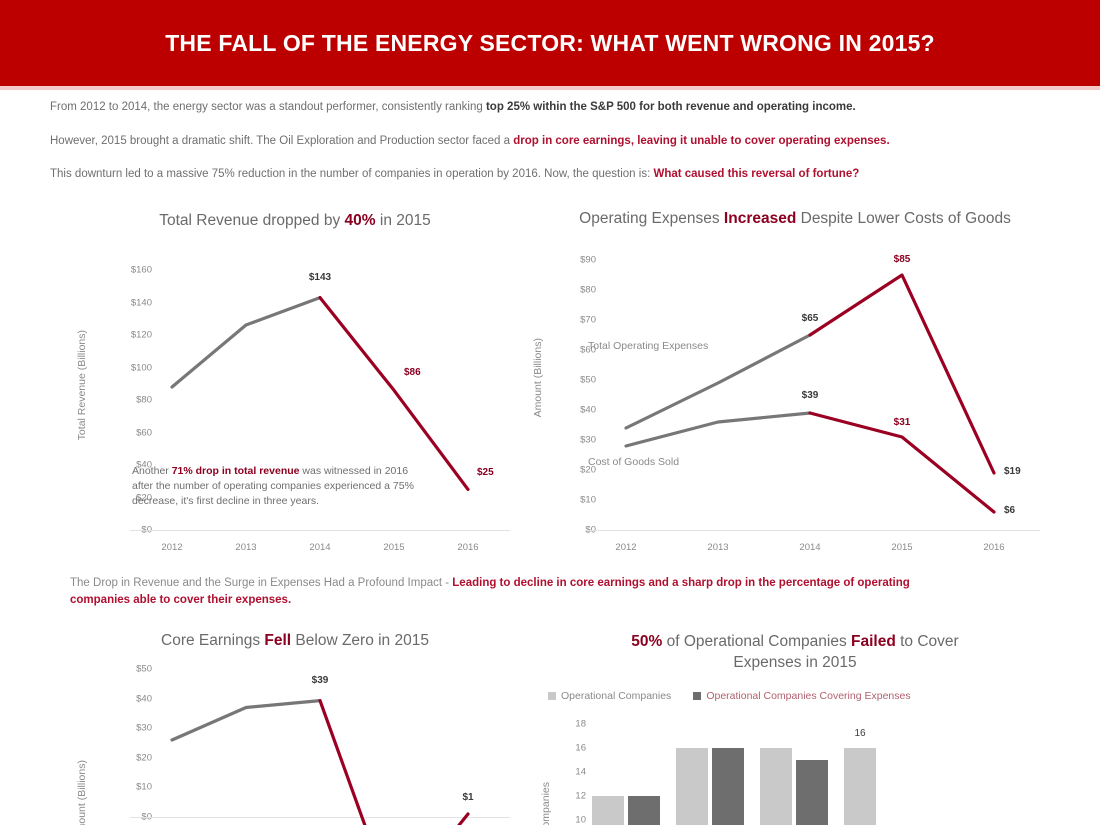  Describe the element at coordinates (812, 792) in the screenshot. I see `bar-2014-covering` at that location.